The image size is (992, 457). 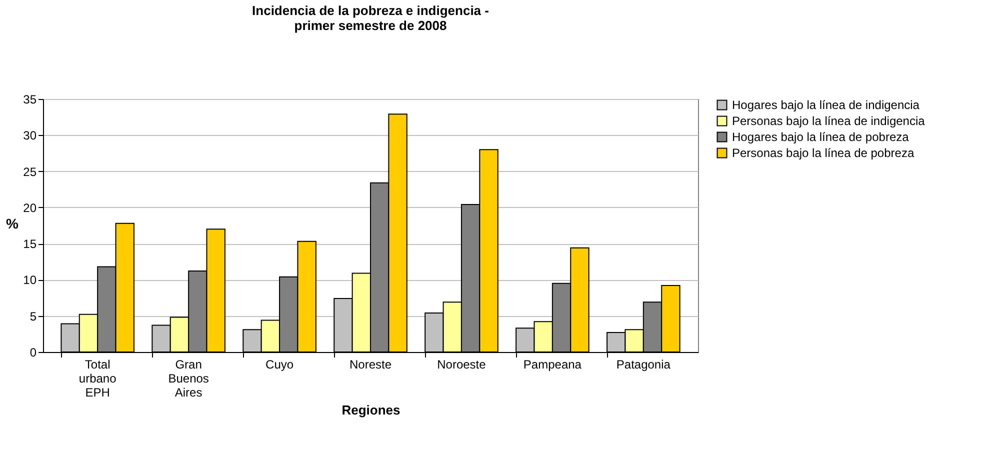 I want to click on legend-label: Hogares bajo la línea de pobreza, so click(x=821, y=137).